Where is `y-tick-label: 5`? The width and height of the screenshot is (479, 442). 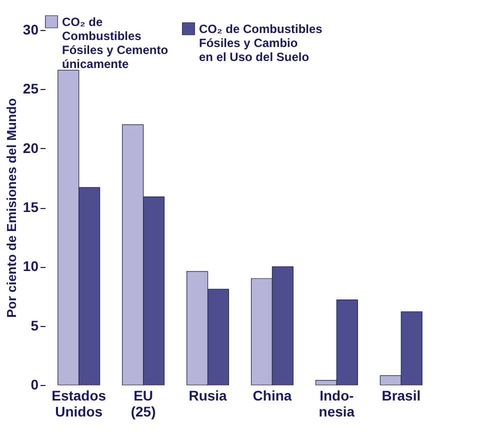 y-tick-label: 5 is located at coordinates (34, 325).